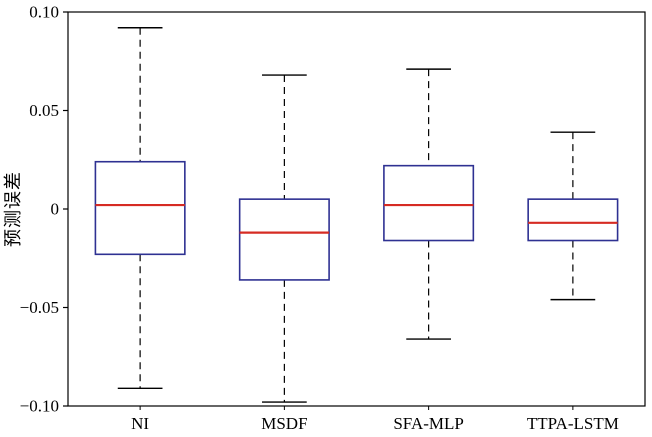 Image resolution: width=652 pixels, height=437 pixels. I want to click on y-tick-label: −0.10, so click(39, 406).